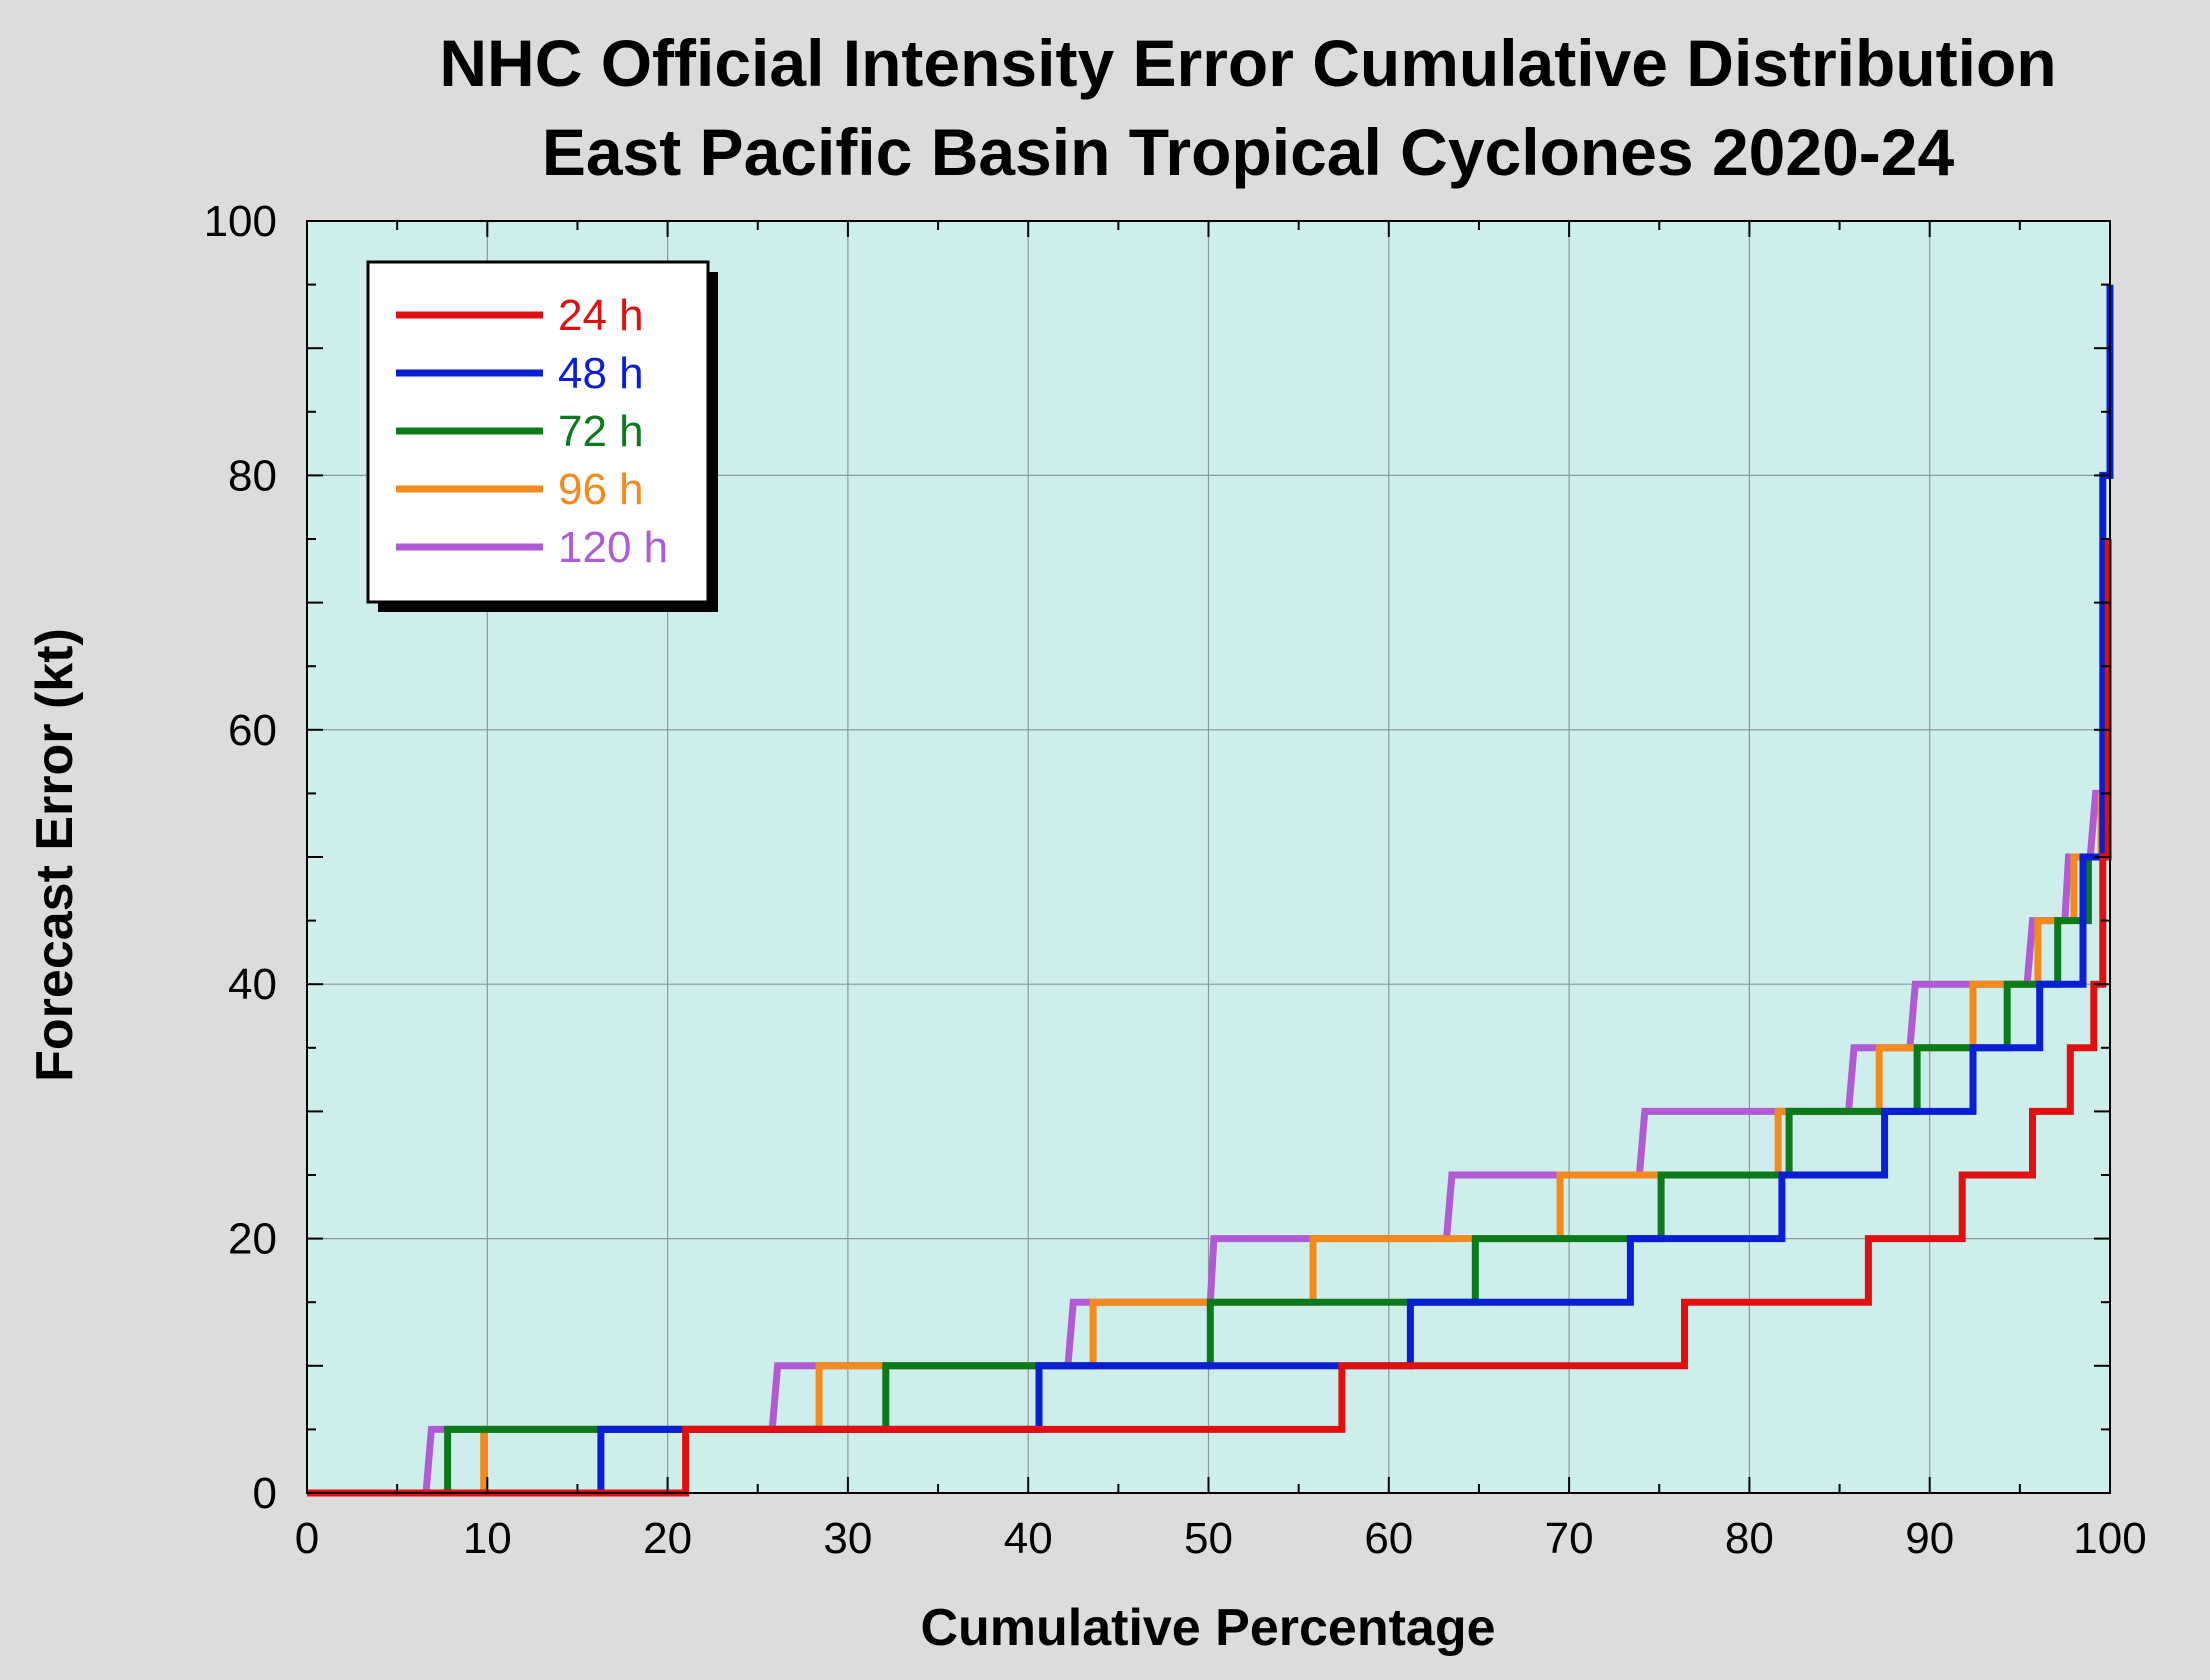 The height and width of the screenshot is (1680, 2210). What do you see at coordinates (601, 373) in the screenshot?
I see `legend-label: 48 h` at bounding box center [601, 373].